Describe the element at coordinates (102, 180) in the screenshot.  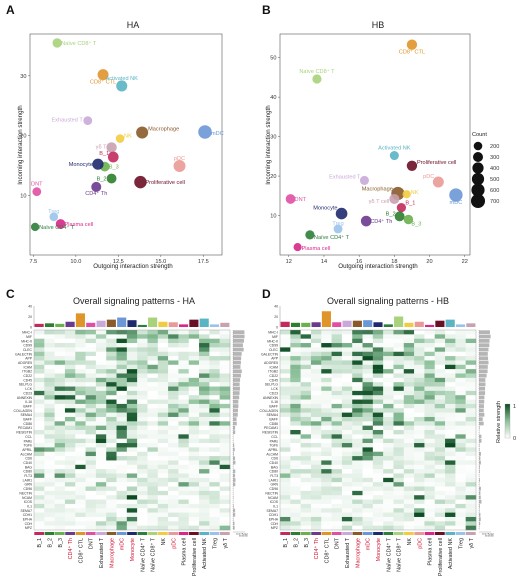
I see `point-label: B_2` at that location.